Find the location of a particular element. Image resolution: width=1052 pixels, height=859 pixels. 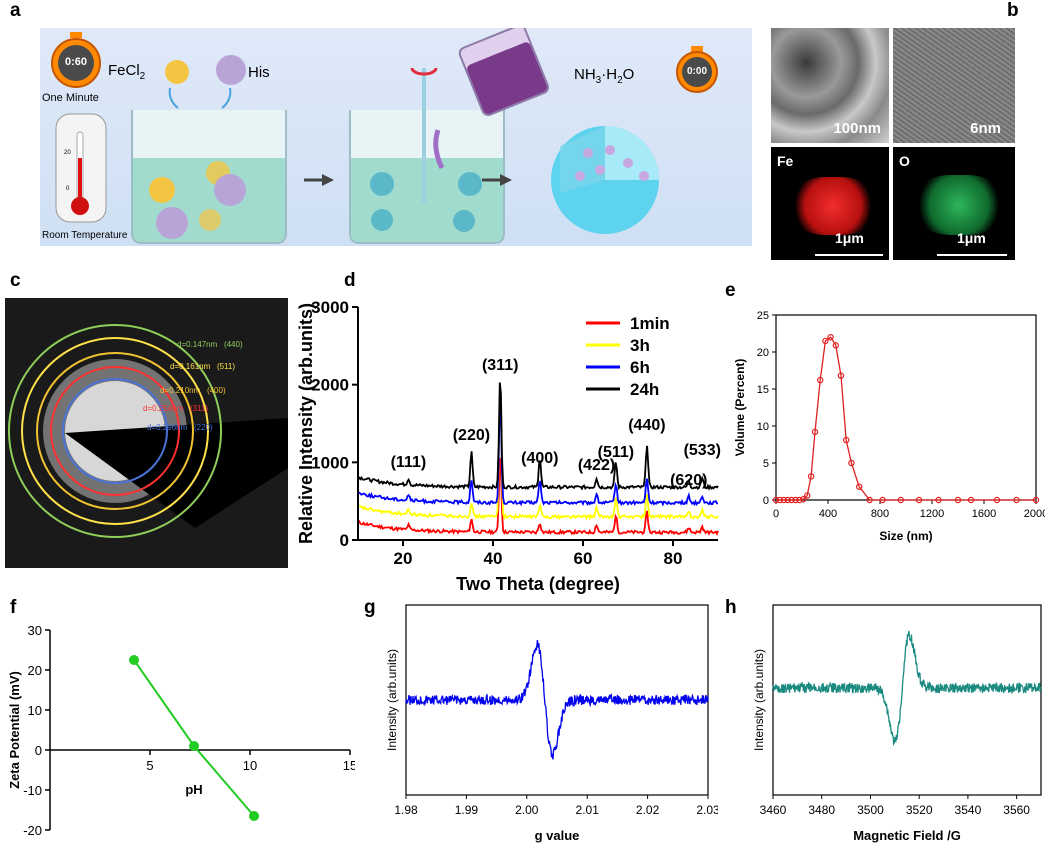

zeta-xtick-label: 10 is located at coordinates (250, 765).